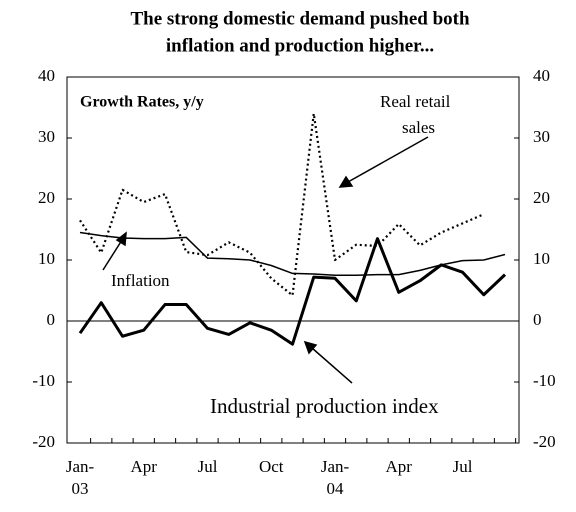 The width and height of the screenshot is (576, 512). What do you see at coordinates (271, 466) in the screenshot?
I see `x-tick-label: Oct` at bounding box center [271, 466].